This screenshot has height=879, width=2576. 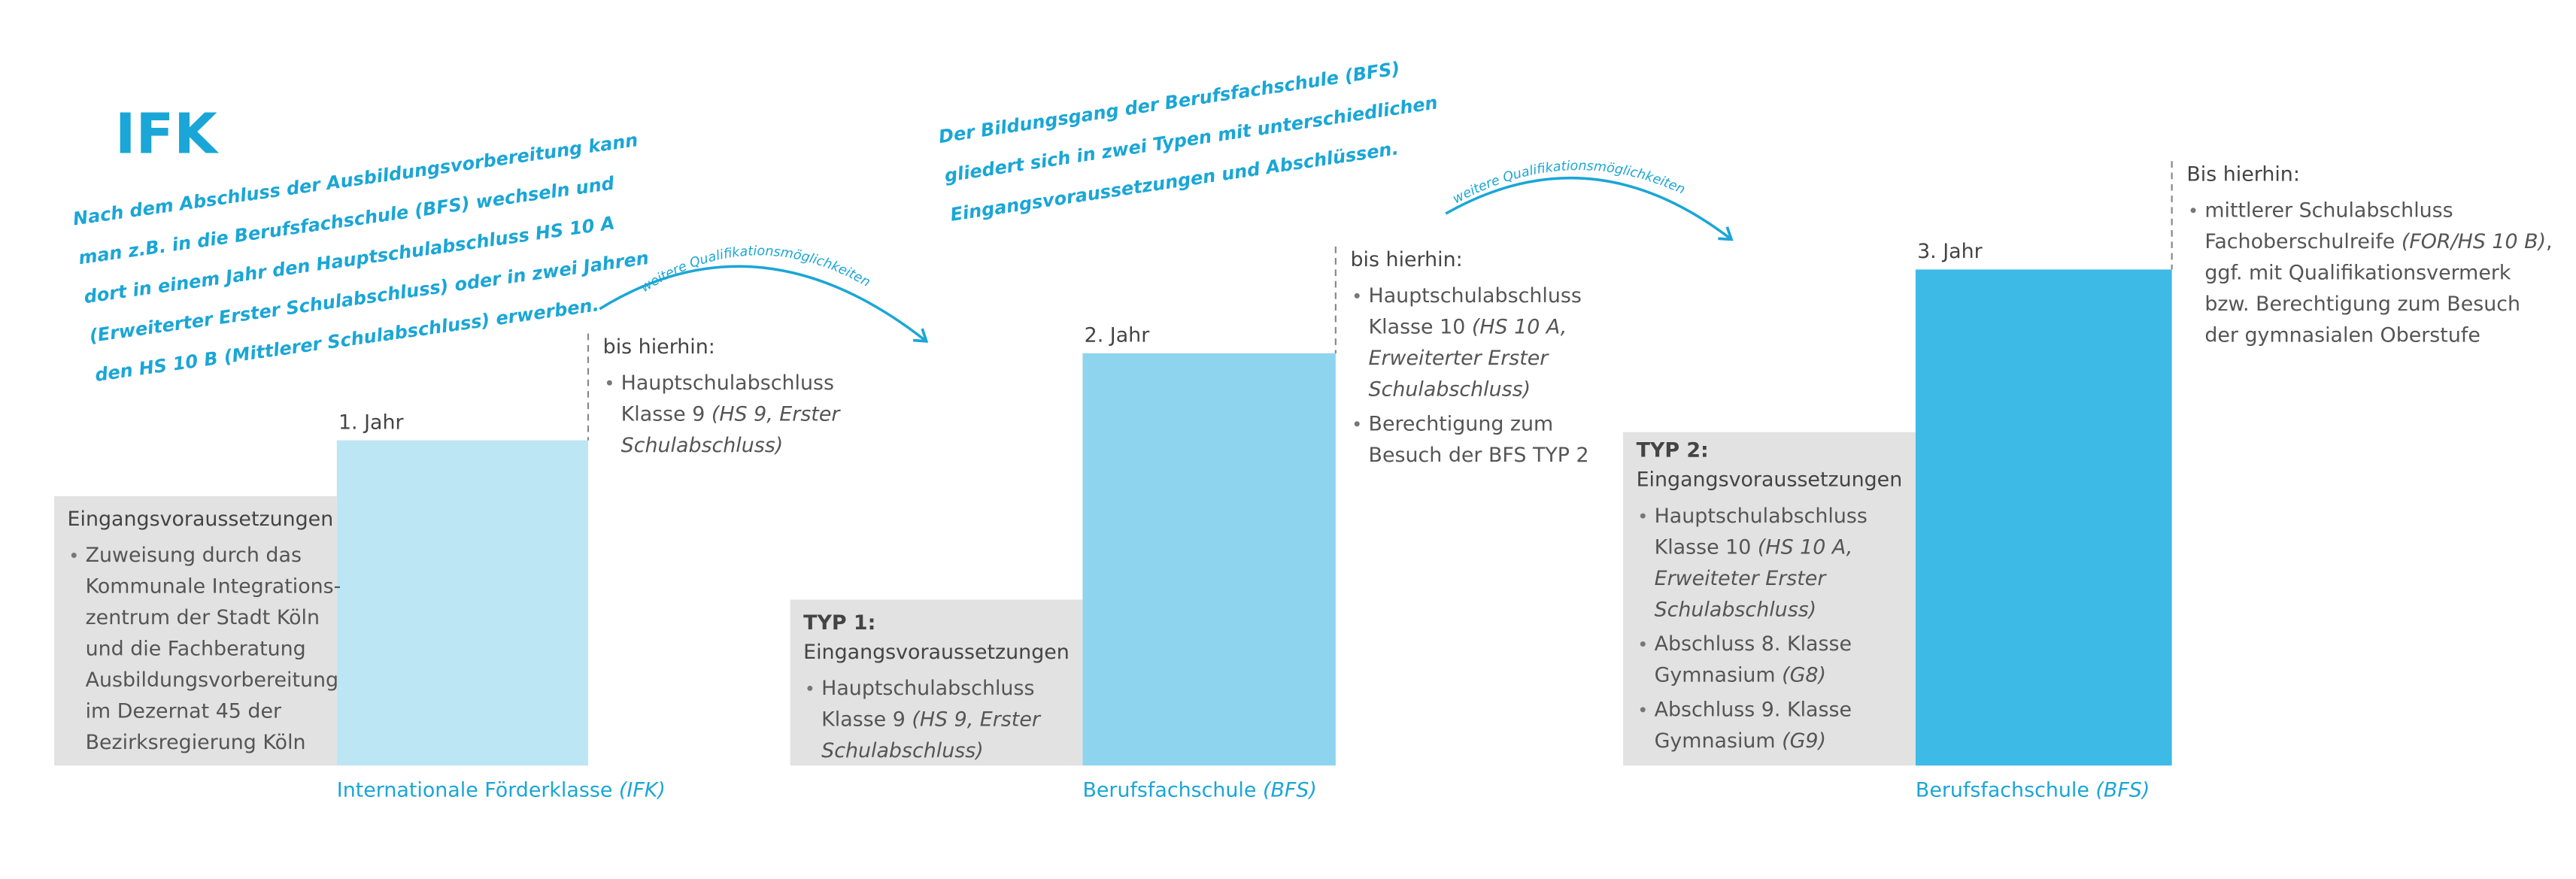 I want to click on text-segment: (IFK), so click(x=642, y=791).